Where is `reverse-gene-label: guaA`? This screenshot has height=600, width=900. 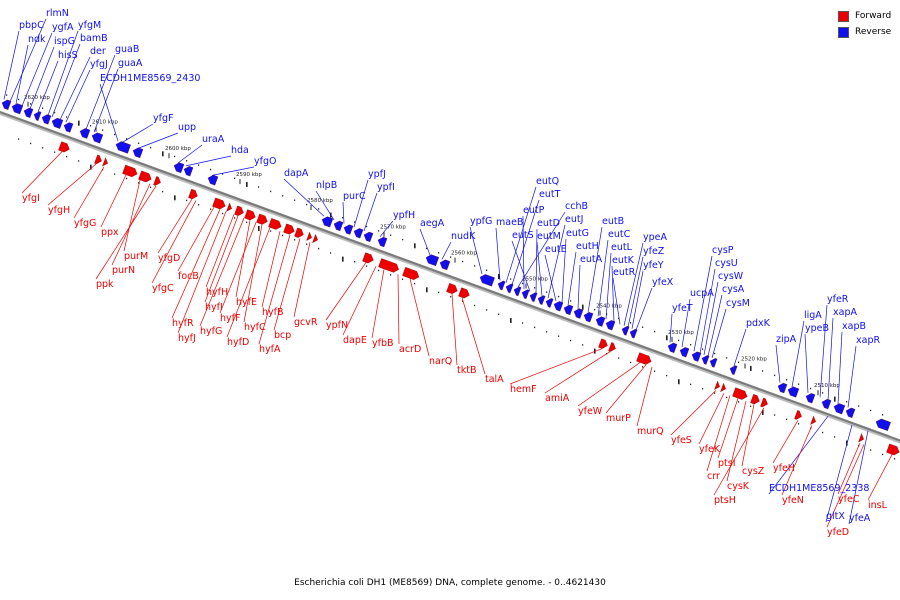 reverse-gene-label: guaA is located at coordinates (130, 63).